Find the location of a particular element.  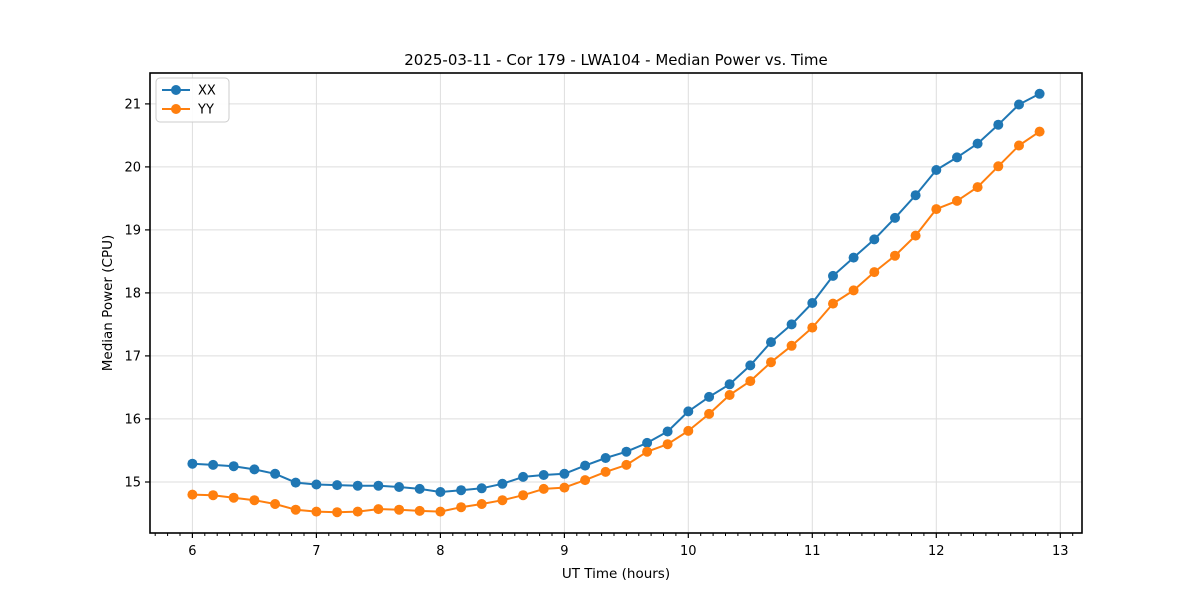

y-tick-label: 21 is located at coordinates (132, 104).